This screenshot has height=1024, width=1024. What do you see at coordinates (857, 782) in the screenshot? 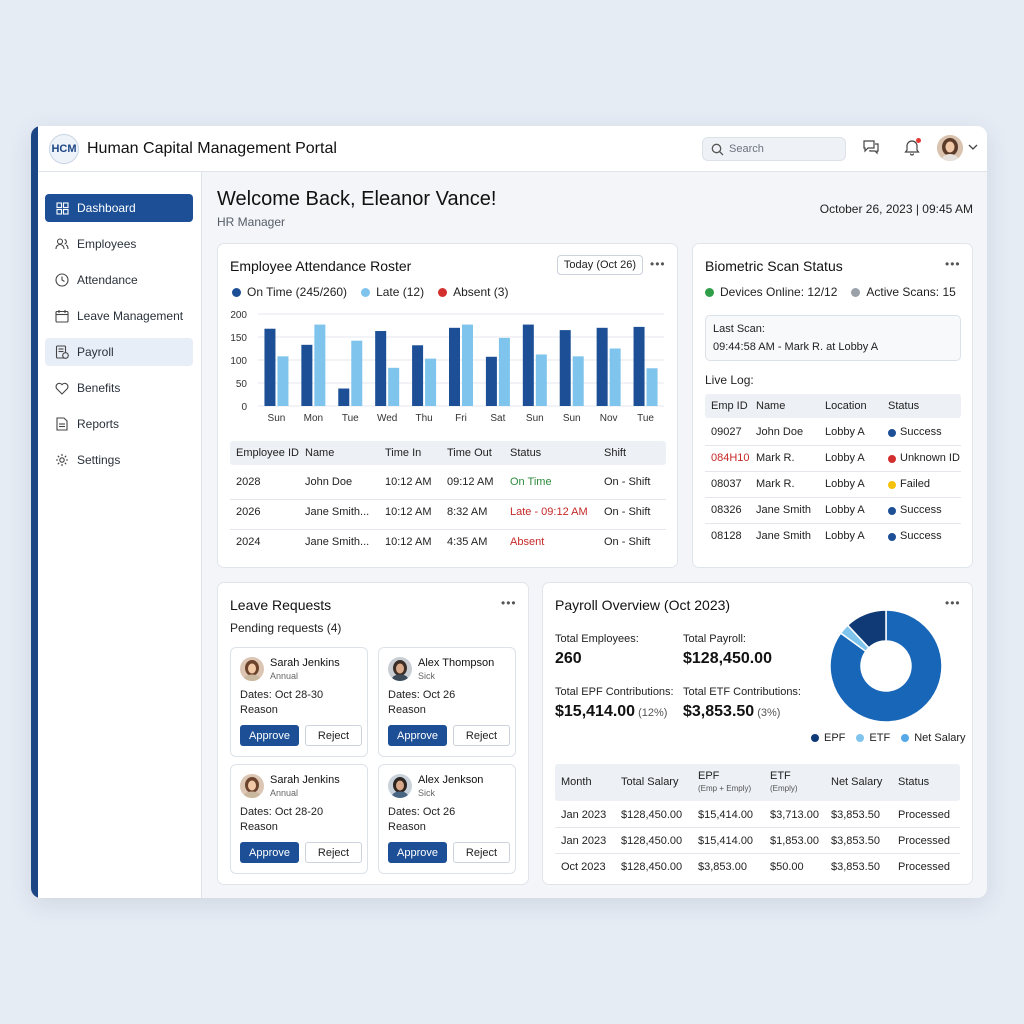
I see `col-header: Net Salary` at bounding box center [857, 782].